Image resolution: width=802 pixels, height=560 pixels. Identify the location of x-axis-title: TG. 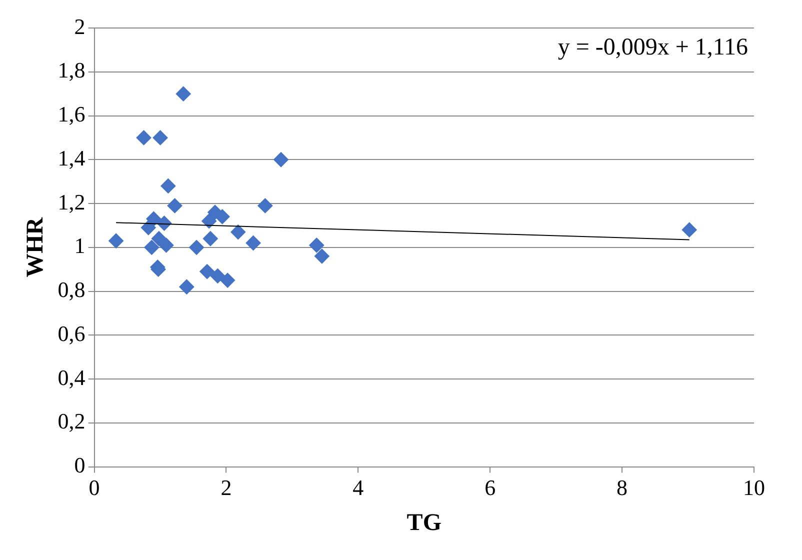
(424, 523).